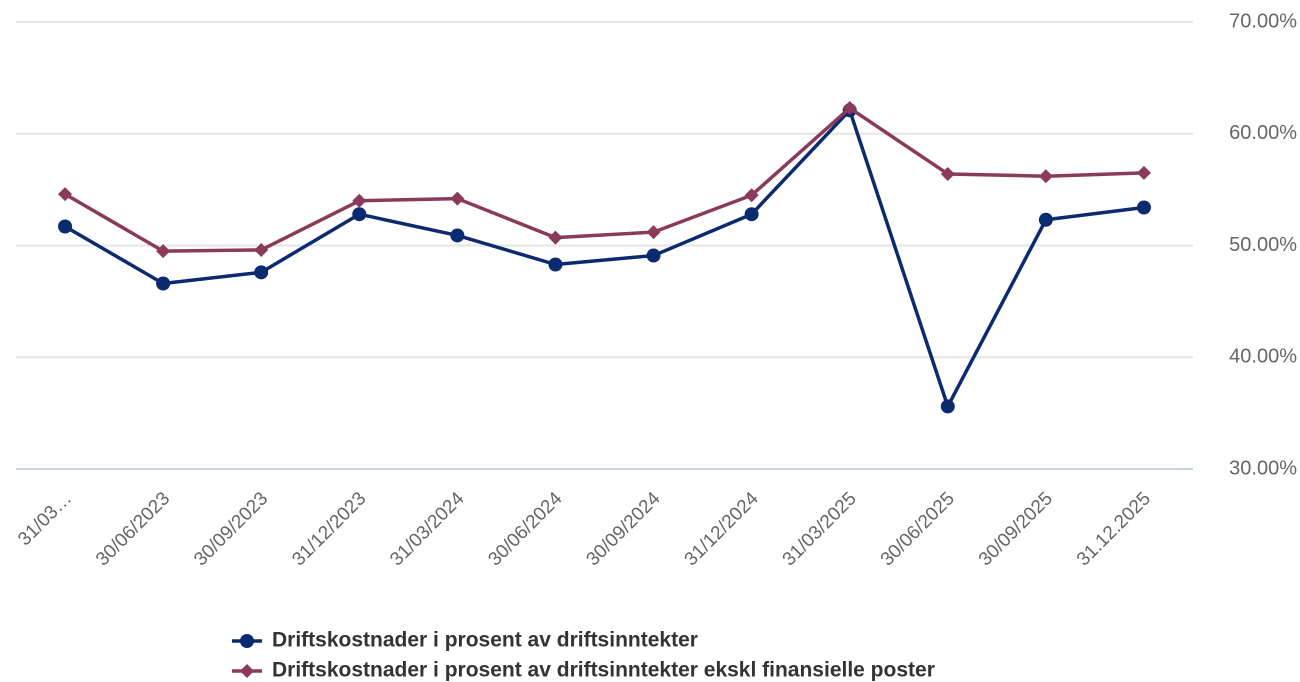 The image size is (1300, 682). What do you see at coordinates (722, 529) in the screenshot?
I see `x-tick-label: 31/12/2024` at bounding box center [722, 529].